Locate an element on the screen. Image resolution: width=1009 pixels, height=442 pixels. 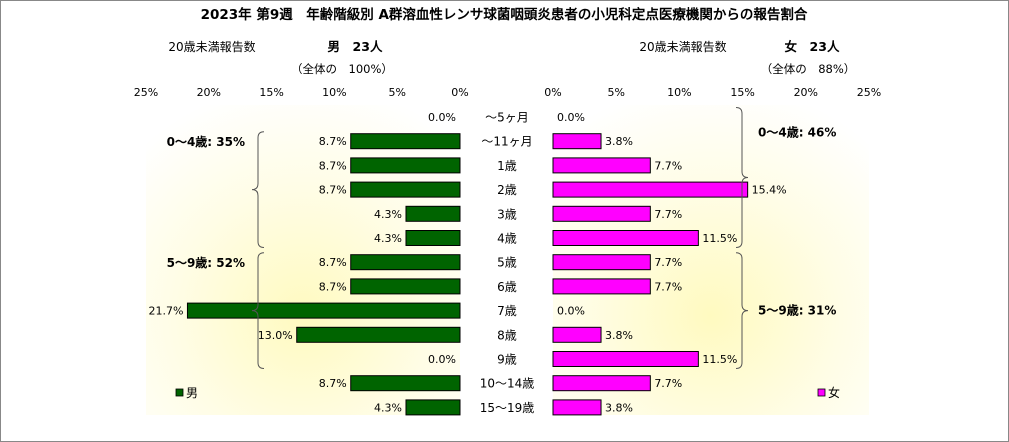
x-tick-label-male: 10% is located at coordinates (334, 92).